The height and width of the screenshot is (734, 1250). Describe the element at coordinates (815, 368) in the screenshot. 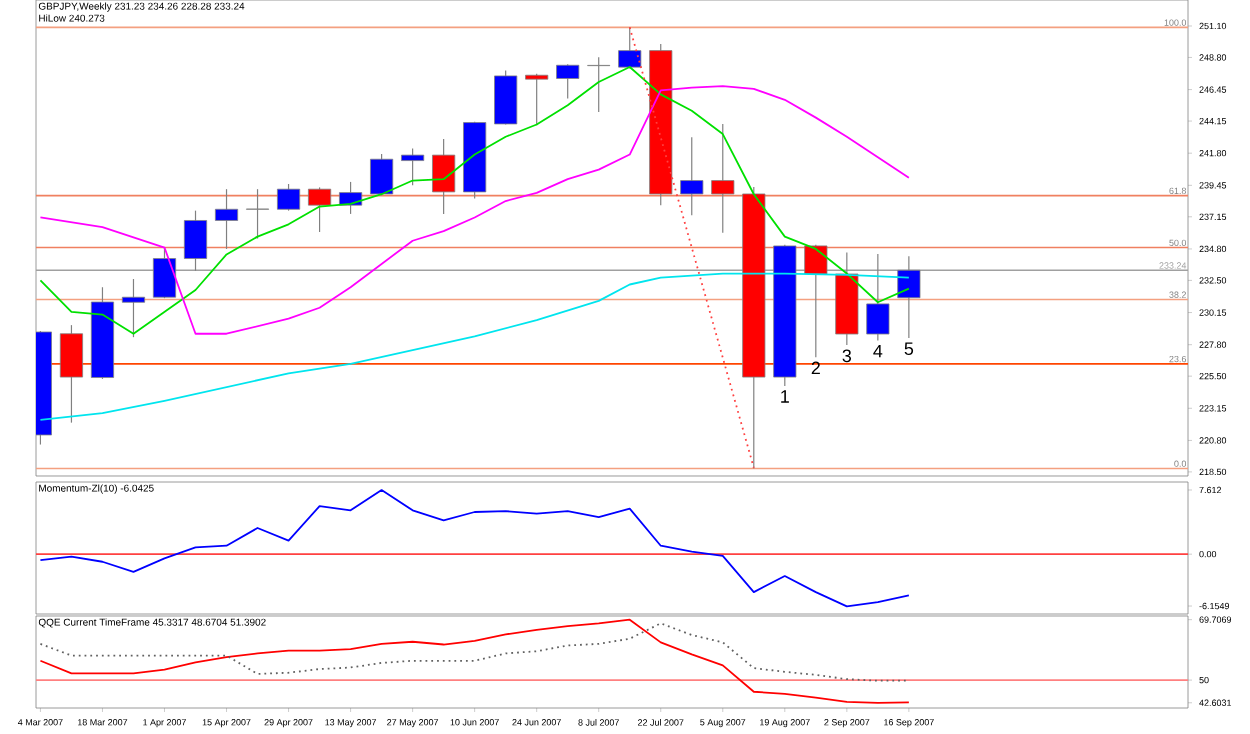

I see `annotation: 2` at that location.